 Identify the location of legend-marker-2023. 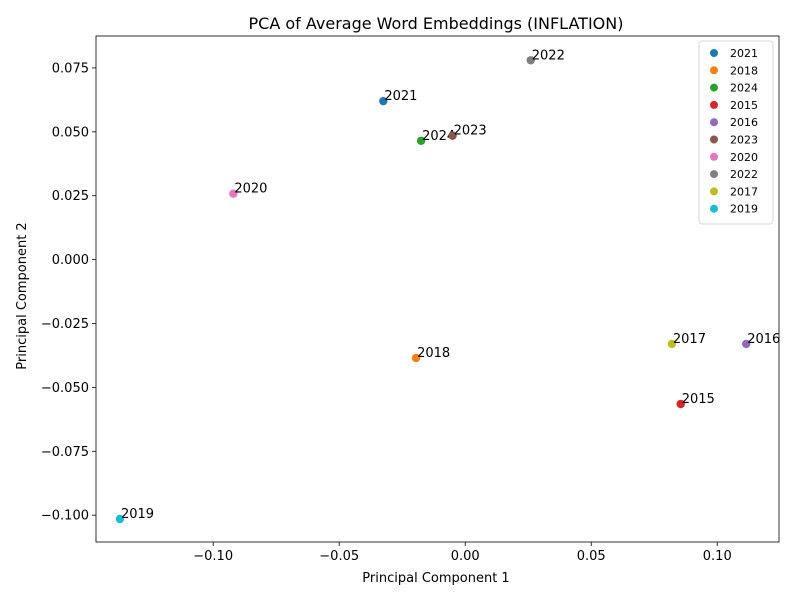
(714, 139).